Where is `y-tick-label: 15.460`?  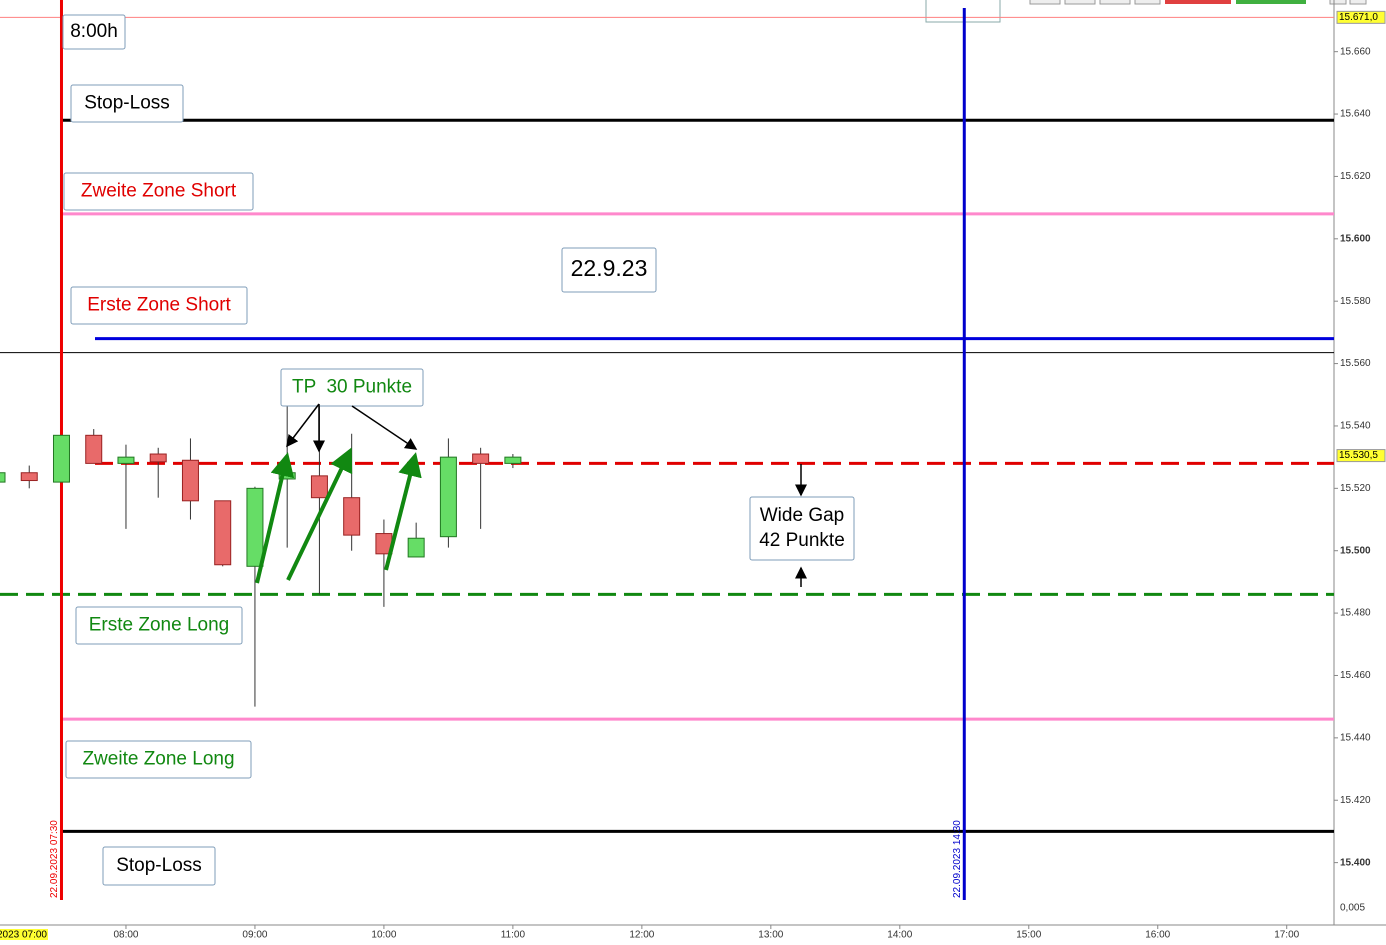 y-tick-label: 15.460 is located at coordinates (1355, 675).